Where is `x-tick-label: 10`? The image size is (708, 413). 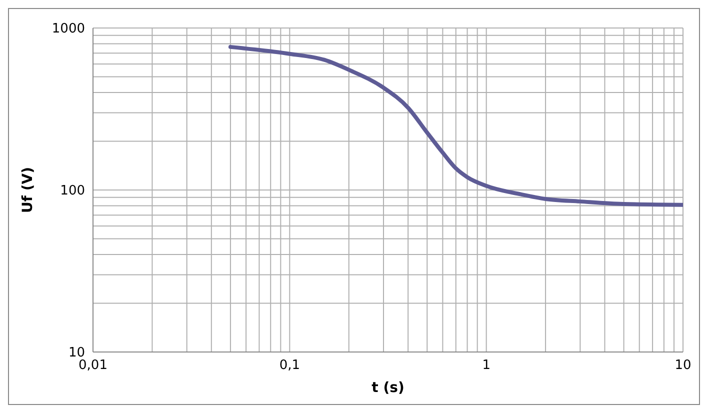 x-tick-label: 10 is located at coordinates (683, 366).